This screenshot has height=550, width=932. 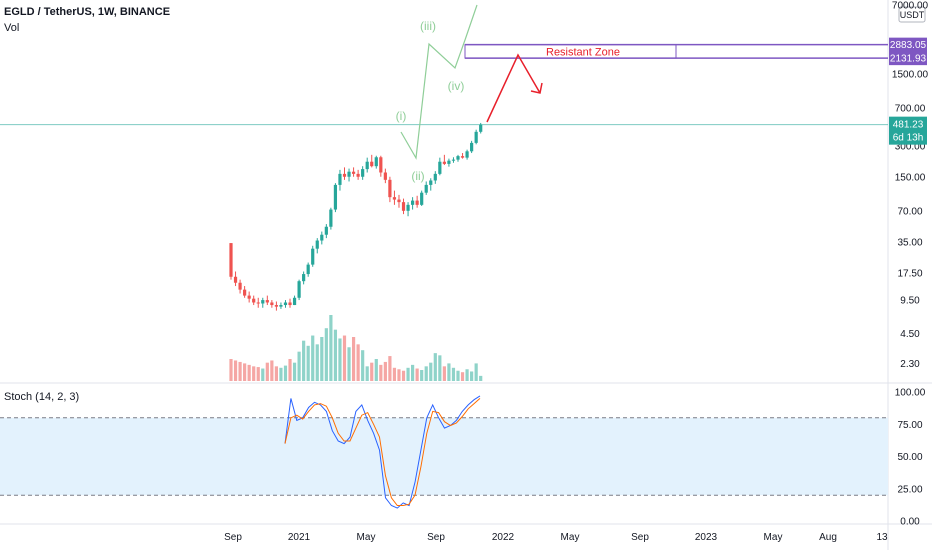 What do you see at coordinates (908, 125) in the screenshot?
I see `last-price-tag-text: 481.23` at bounding box center [908, 125].